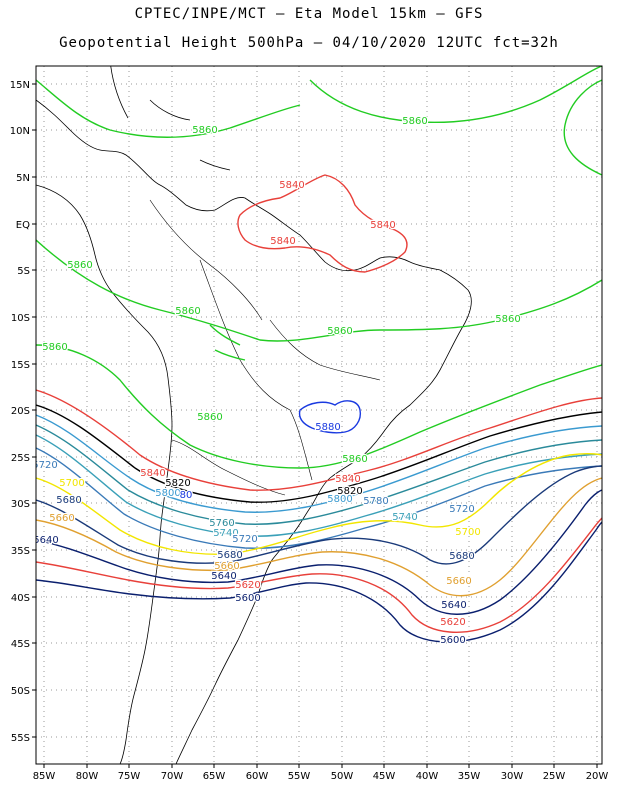 The height and width of the screenshot is (800, 618). What do you see at coordinates (384, 776) in the screenshot?
I see `lon-tick-label: 45W` at bounding box center [384, 776].